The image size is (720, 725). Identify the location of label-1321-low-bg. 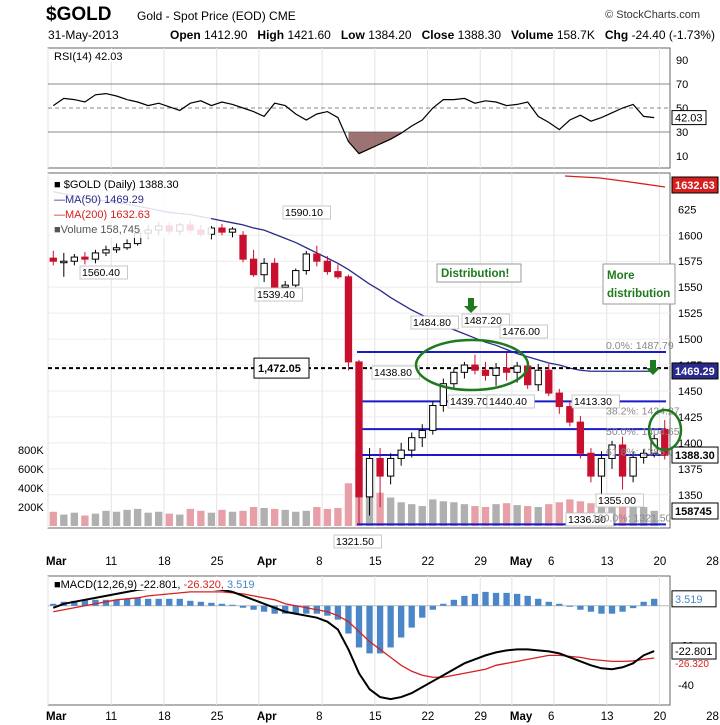
(357, 541).